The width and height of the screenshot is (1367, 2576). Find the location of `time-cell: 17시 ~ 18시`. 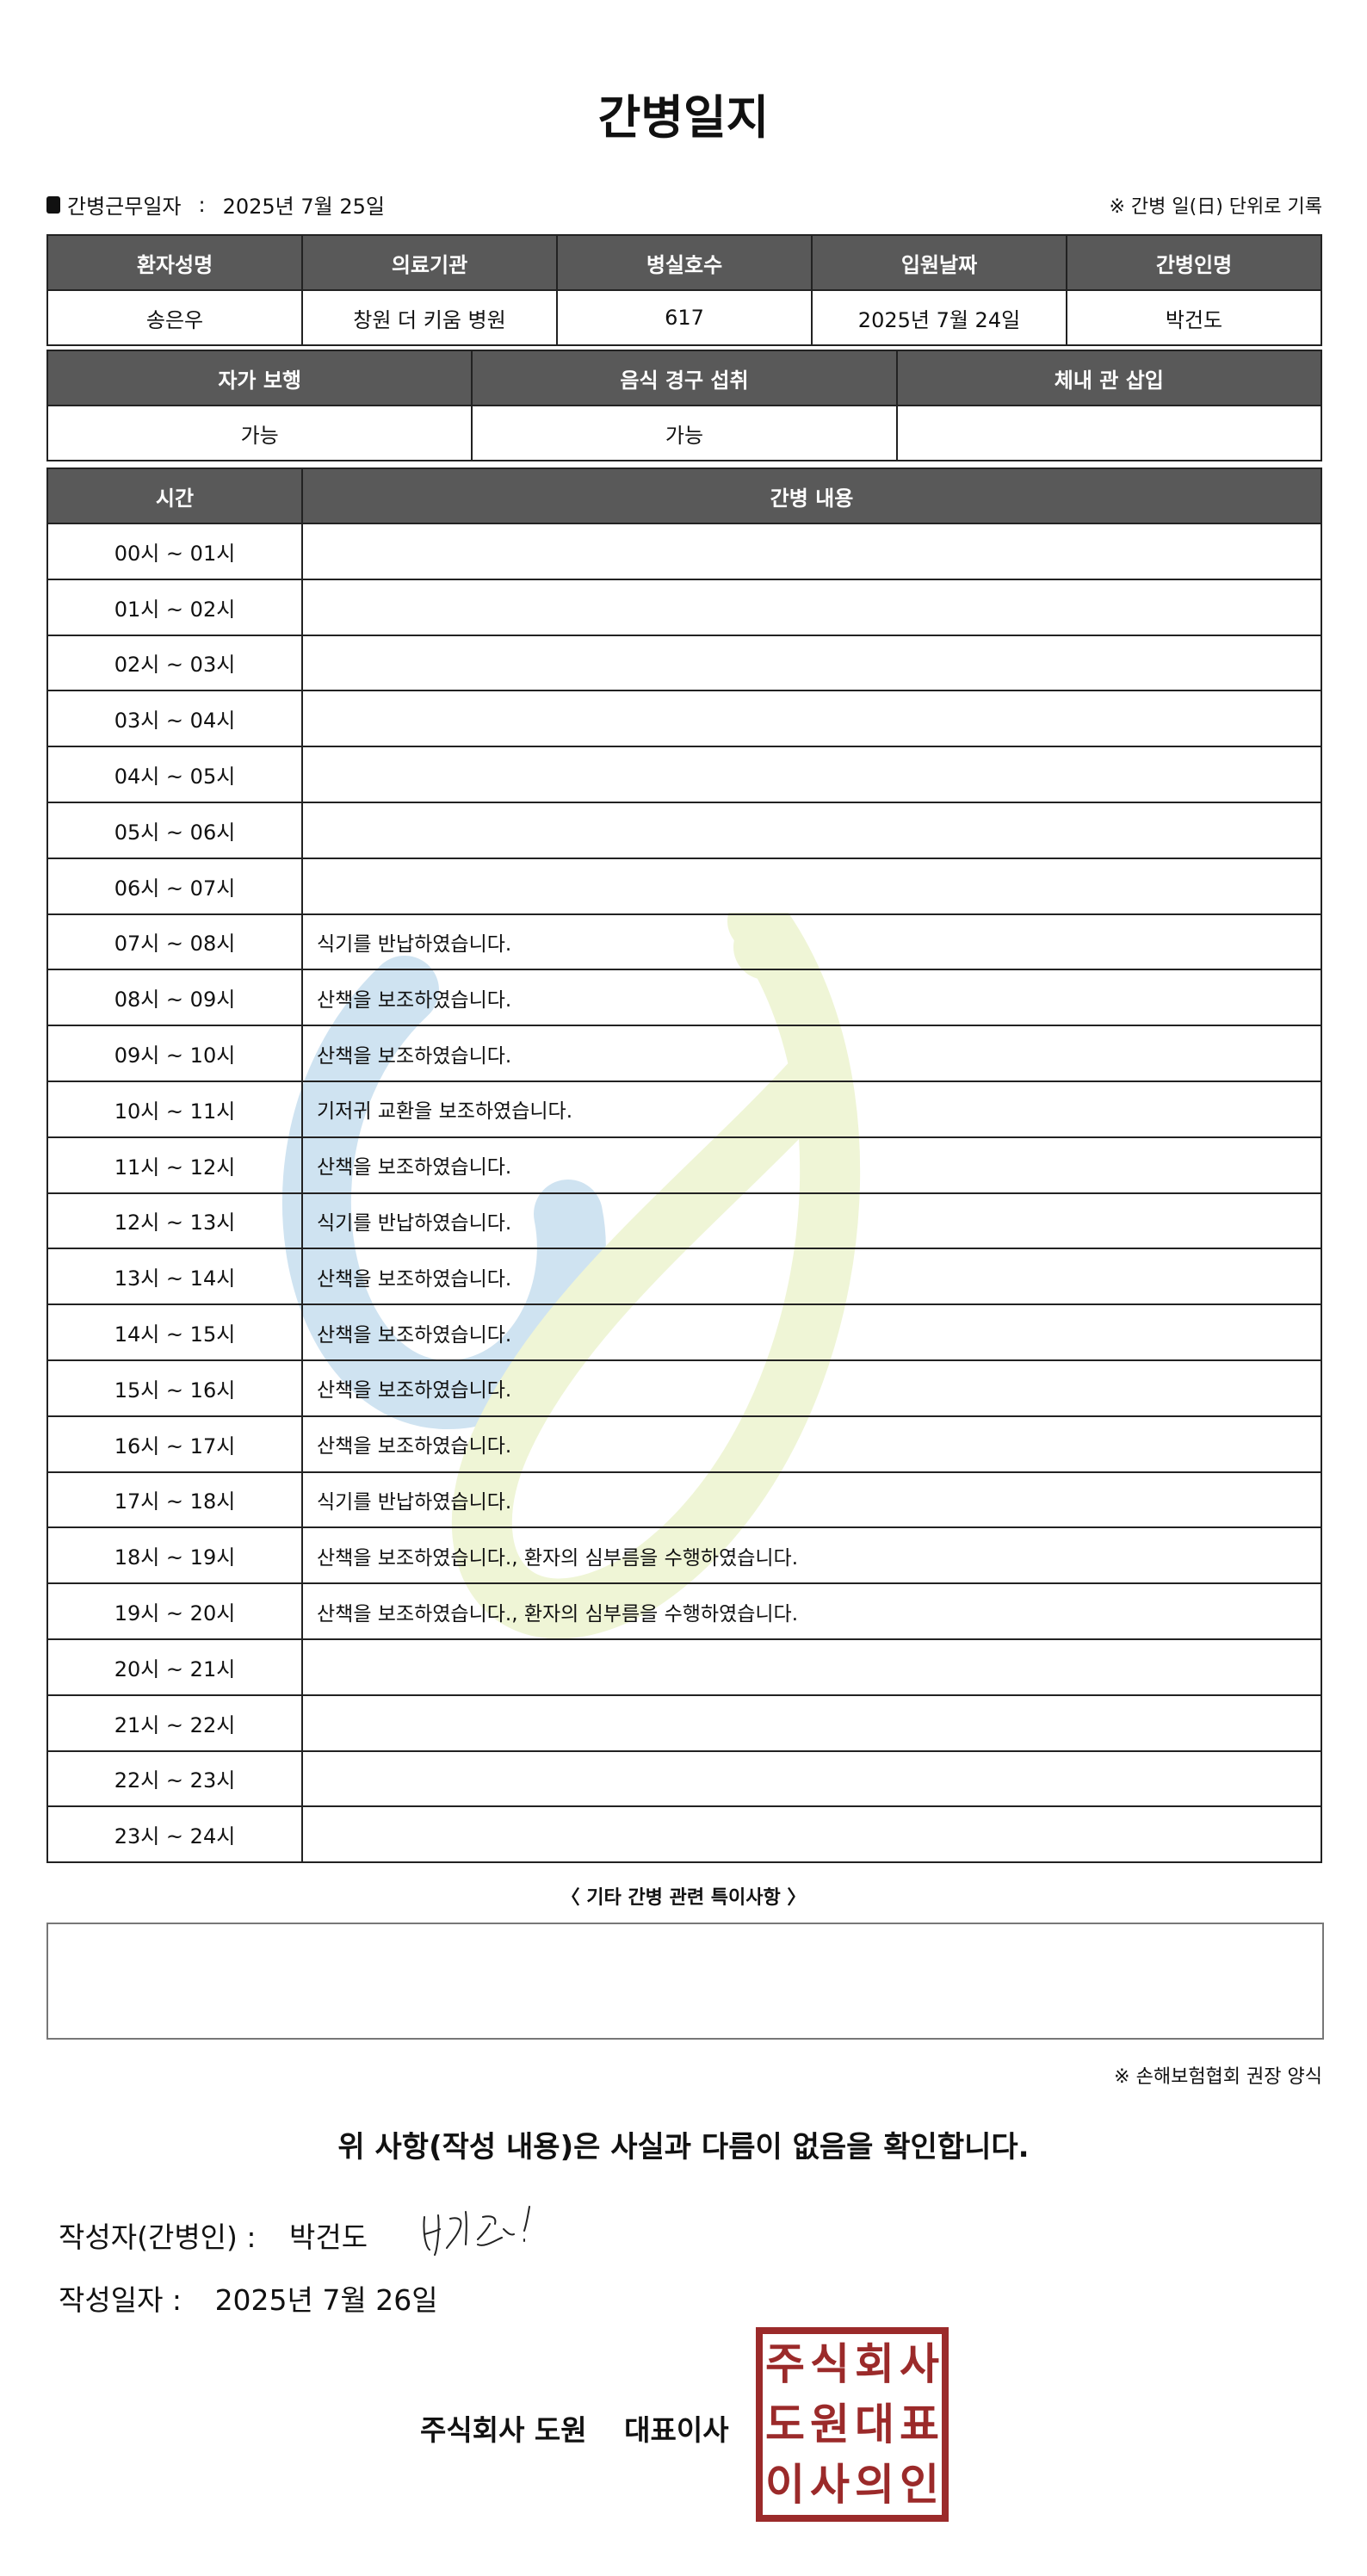

time-cell: 17시 ~ 18시 is located at coordinates (174, 1500).